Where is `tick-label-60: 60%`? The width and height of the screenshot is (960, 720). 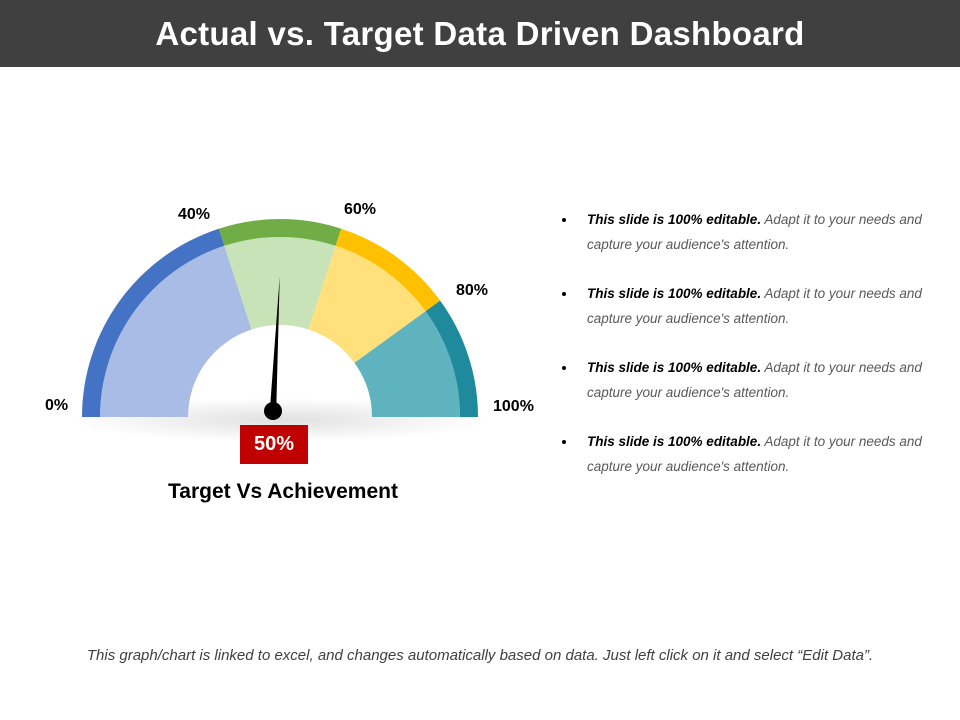 tick-label-60: 60% is located at coordinates (360, 209).